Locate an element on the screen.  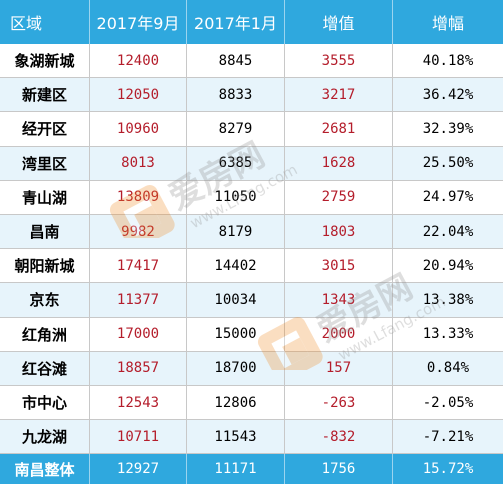
cell-increase: -263 is located at coordinates (339, 403).